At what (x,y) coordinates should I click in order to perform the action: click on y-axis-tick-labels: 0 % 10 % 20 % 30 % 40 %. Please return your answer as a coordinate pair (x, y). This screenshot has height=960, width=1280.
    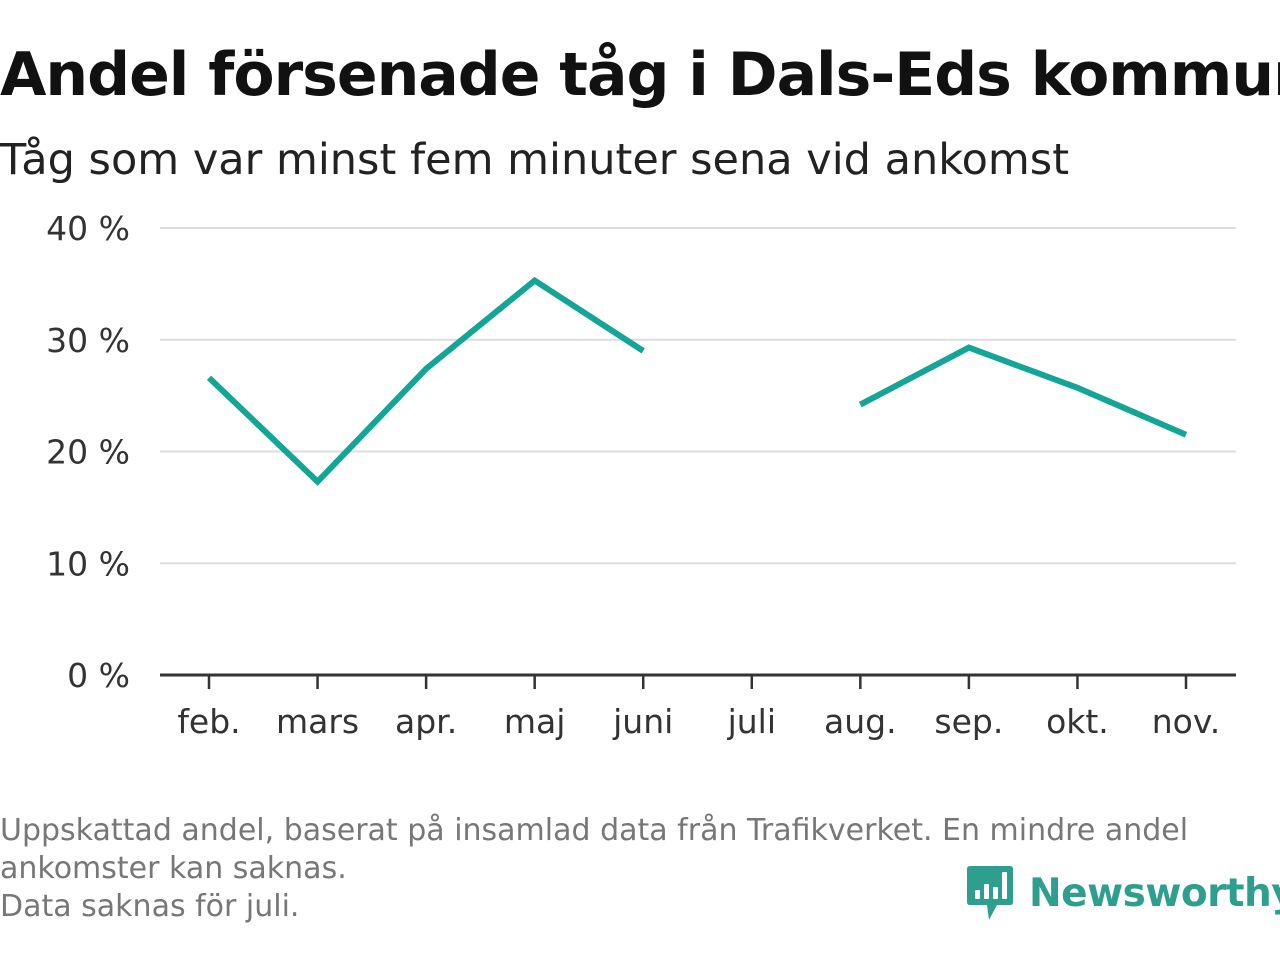
    Looking at the image, I should click on (88, 452).